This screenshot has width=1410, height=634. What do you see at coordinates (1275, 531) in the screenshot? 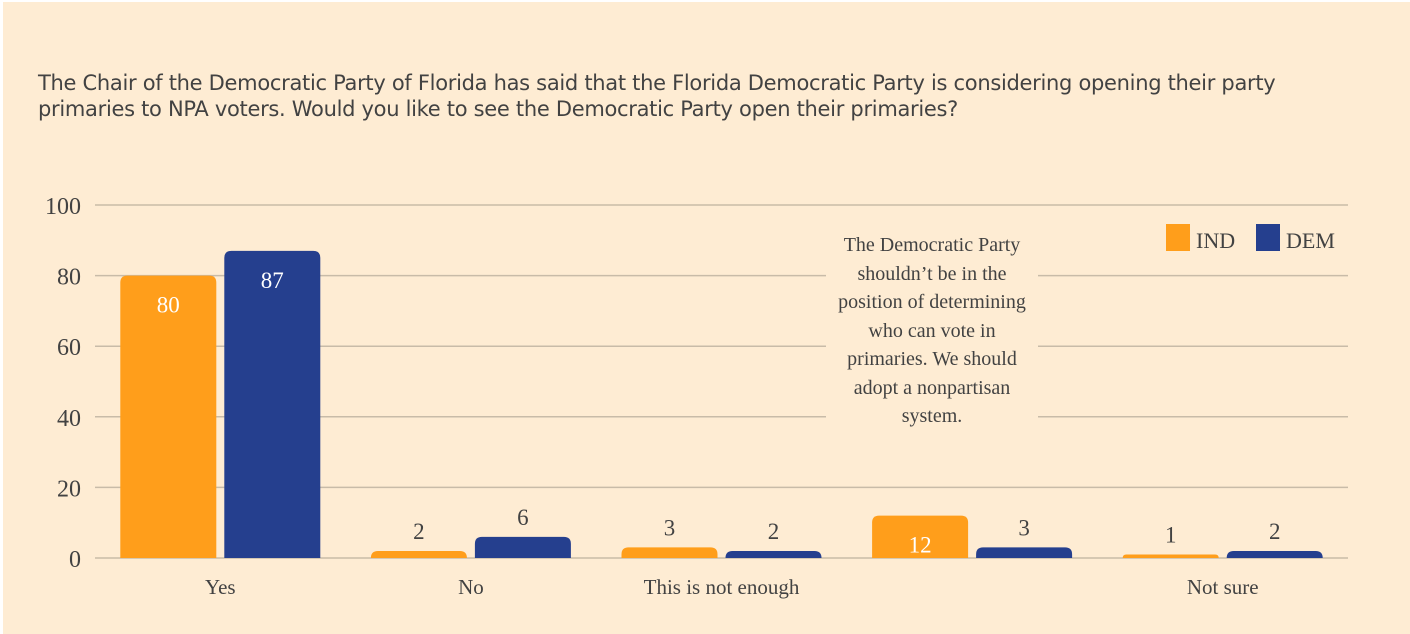
I see `value-label-dem-4: 2` at bounding box center [1275, 531].